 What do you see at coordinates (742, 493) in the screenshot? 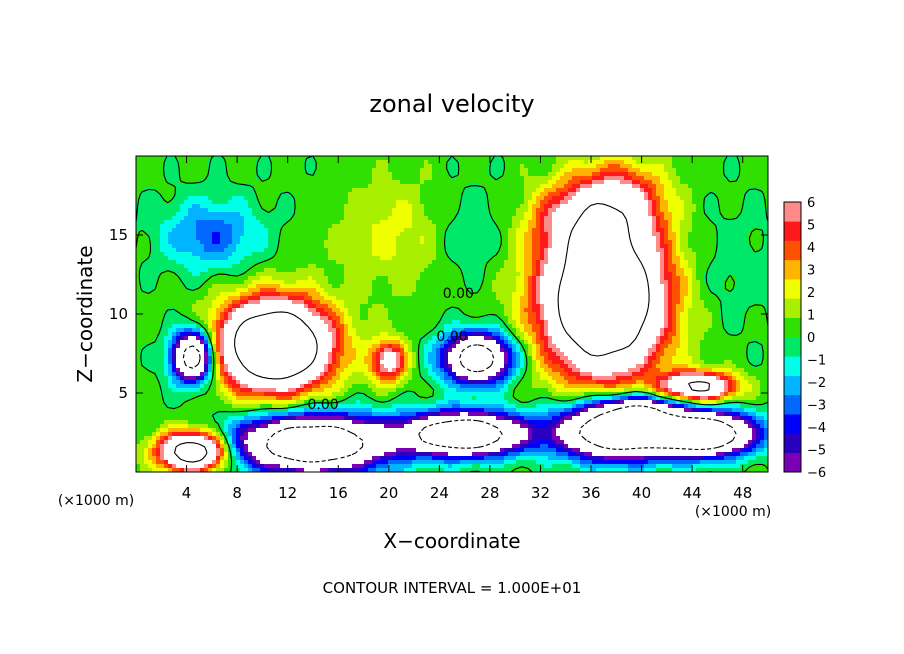
I see `x-tick-label: 48` at bounding box center [742, 493].